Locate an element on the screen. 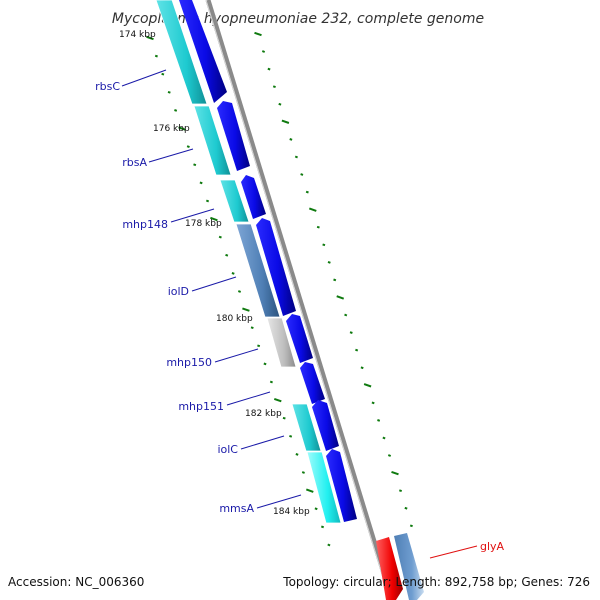 The height and width of the screenshot is (600, 600). gene-label-iolD: iolD is located at coordinates (178, 291).